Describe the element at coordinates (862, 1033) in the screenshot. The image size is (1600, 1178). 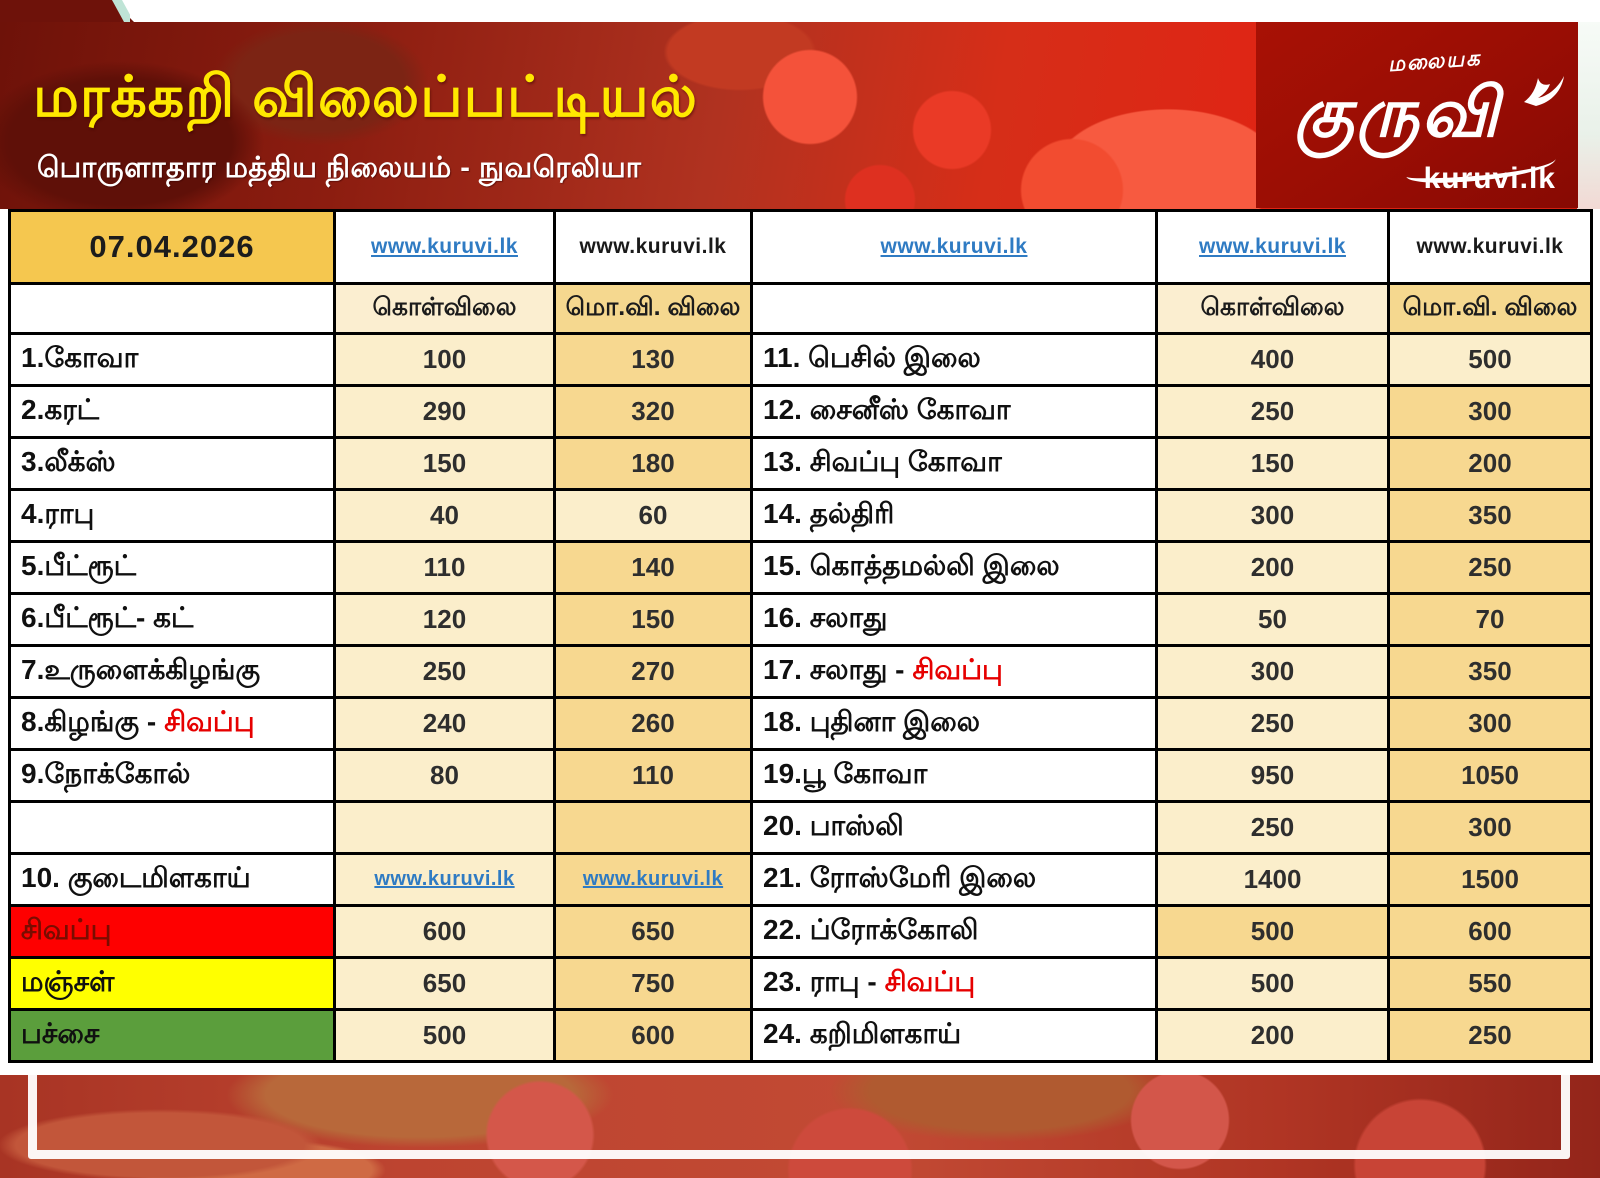
I see `item-name: 24. கறிமிளகாய்` at that location.